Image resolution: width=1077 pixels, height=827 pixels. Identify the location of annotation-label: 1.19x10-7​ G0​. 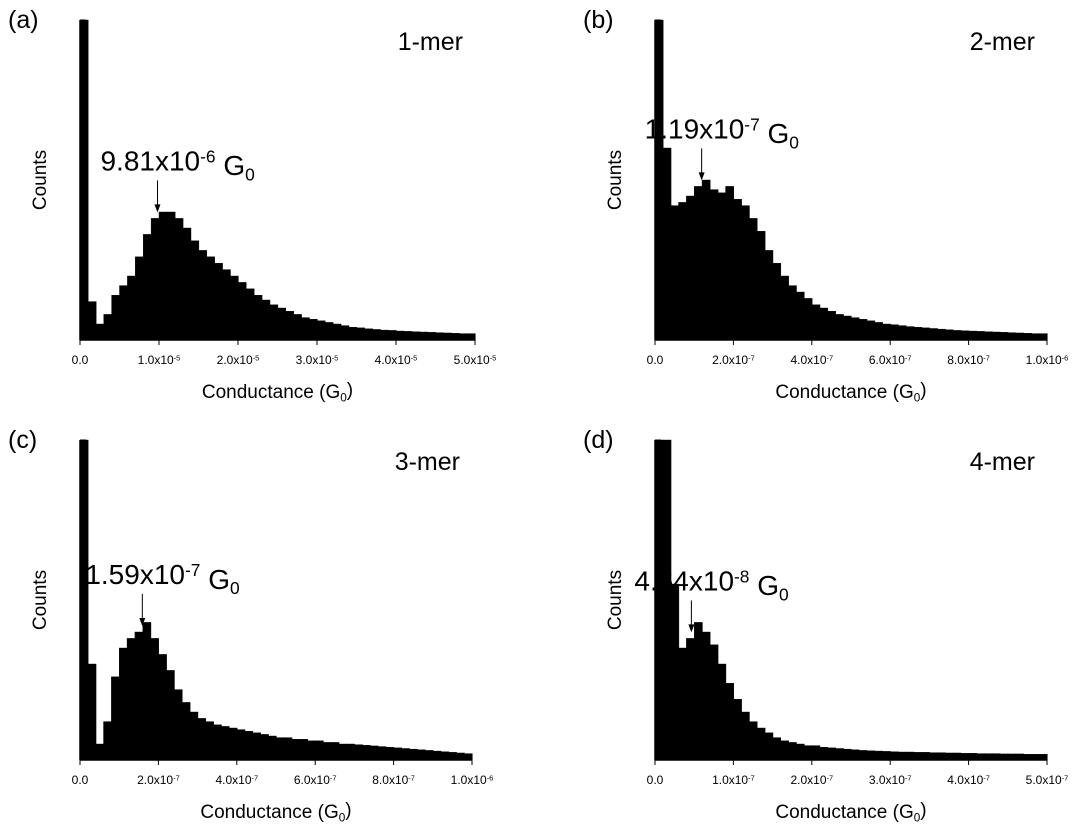
(722, 132).